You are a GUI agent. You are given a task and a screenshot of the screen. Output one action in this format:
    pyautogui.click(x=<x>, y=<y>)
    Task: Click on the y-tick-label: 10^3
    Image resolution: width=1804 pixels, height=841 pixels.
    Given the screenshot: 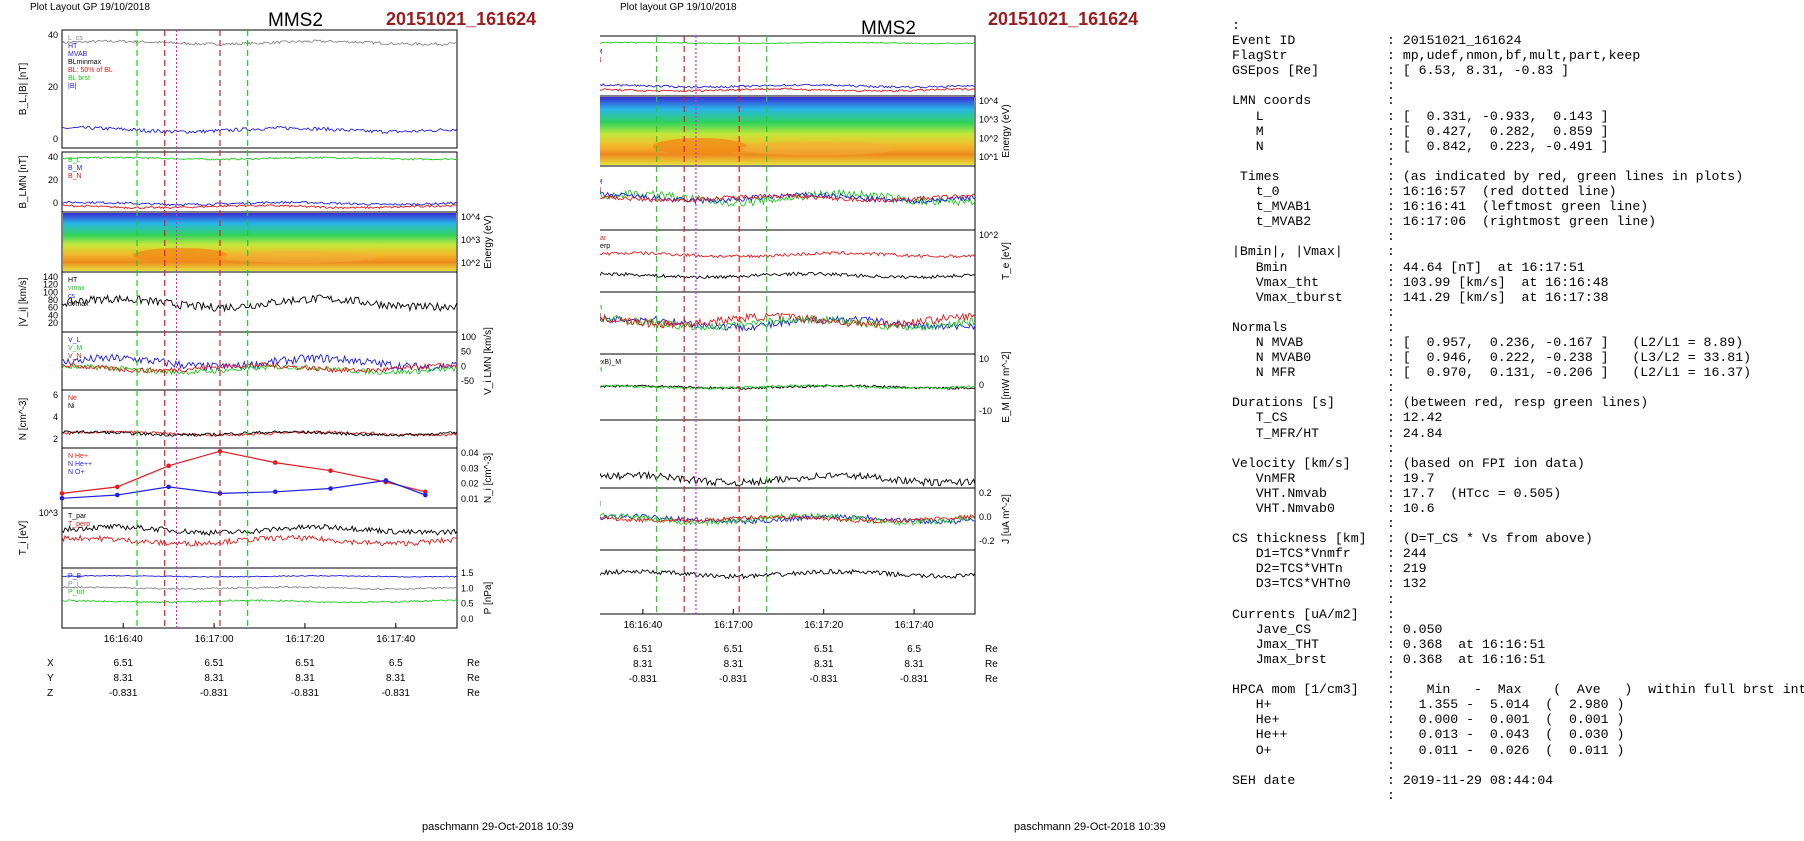 What is the action you would take?
    pyautogui.click(x=470, y=240)
    